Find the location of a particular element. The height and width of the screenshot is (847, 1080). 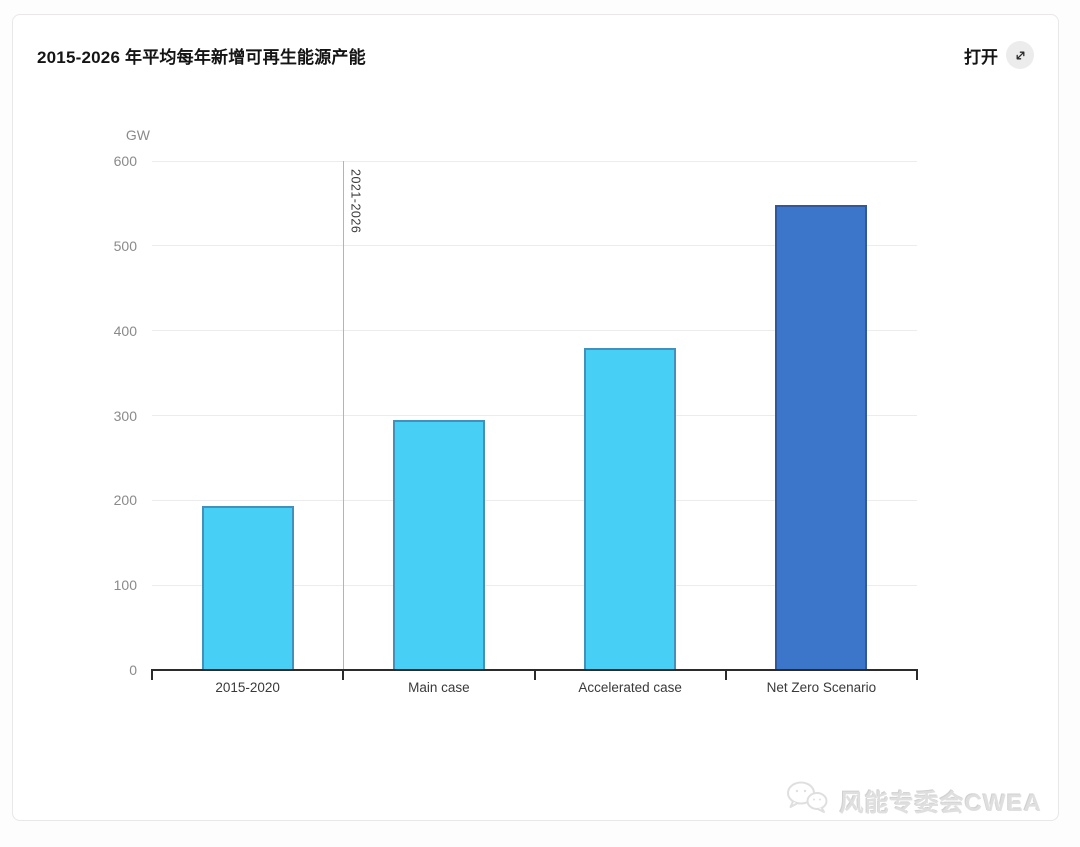

y-tick-label-100: 100 is located at coordinates (125, 585).